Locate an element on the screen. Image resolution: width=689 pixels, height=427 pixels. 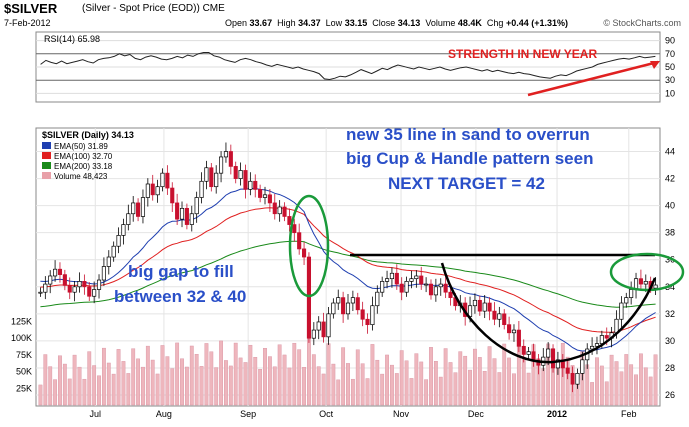
legend-volume: Volume 48,423 is located at coordinates (81, 176).